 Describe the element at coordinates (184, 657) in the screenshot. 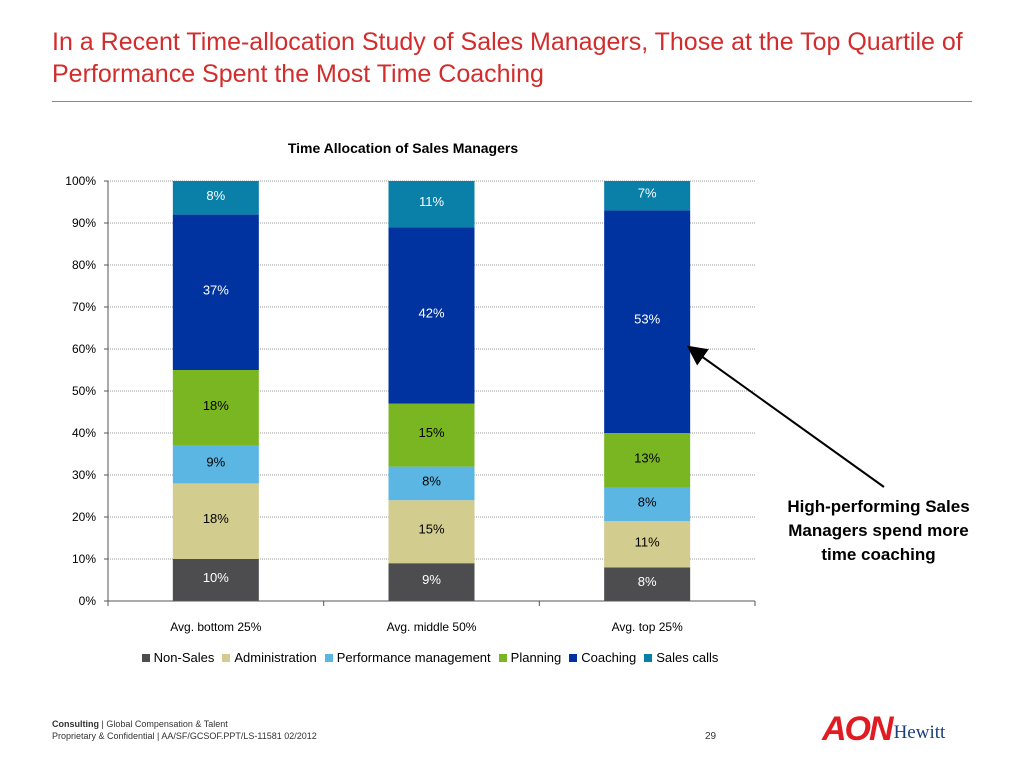

I see `legend-label: Non-Sales` at that location.